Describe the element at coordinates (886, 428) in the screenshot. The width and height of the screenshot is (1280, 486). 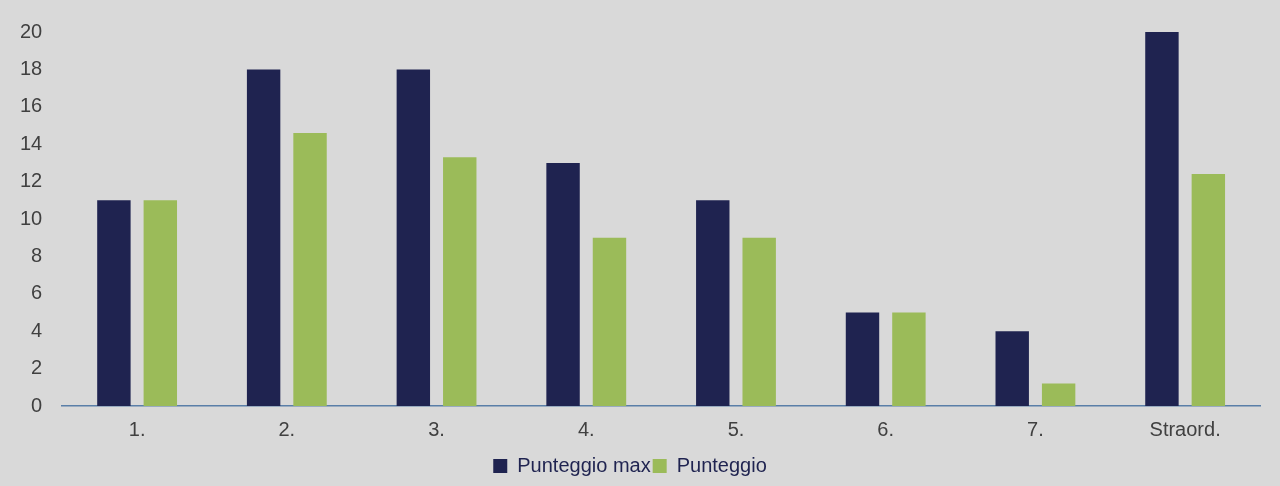
I see `x-tick-label: 6.` at that location.